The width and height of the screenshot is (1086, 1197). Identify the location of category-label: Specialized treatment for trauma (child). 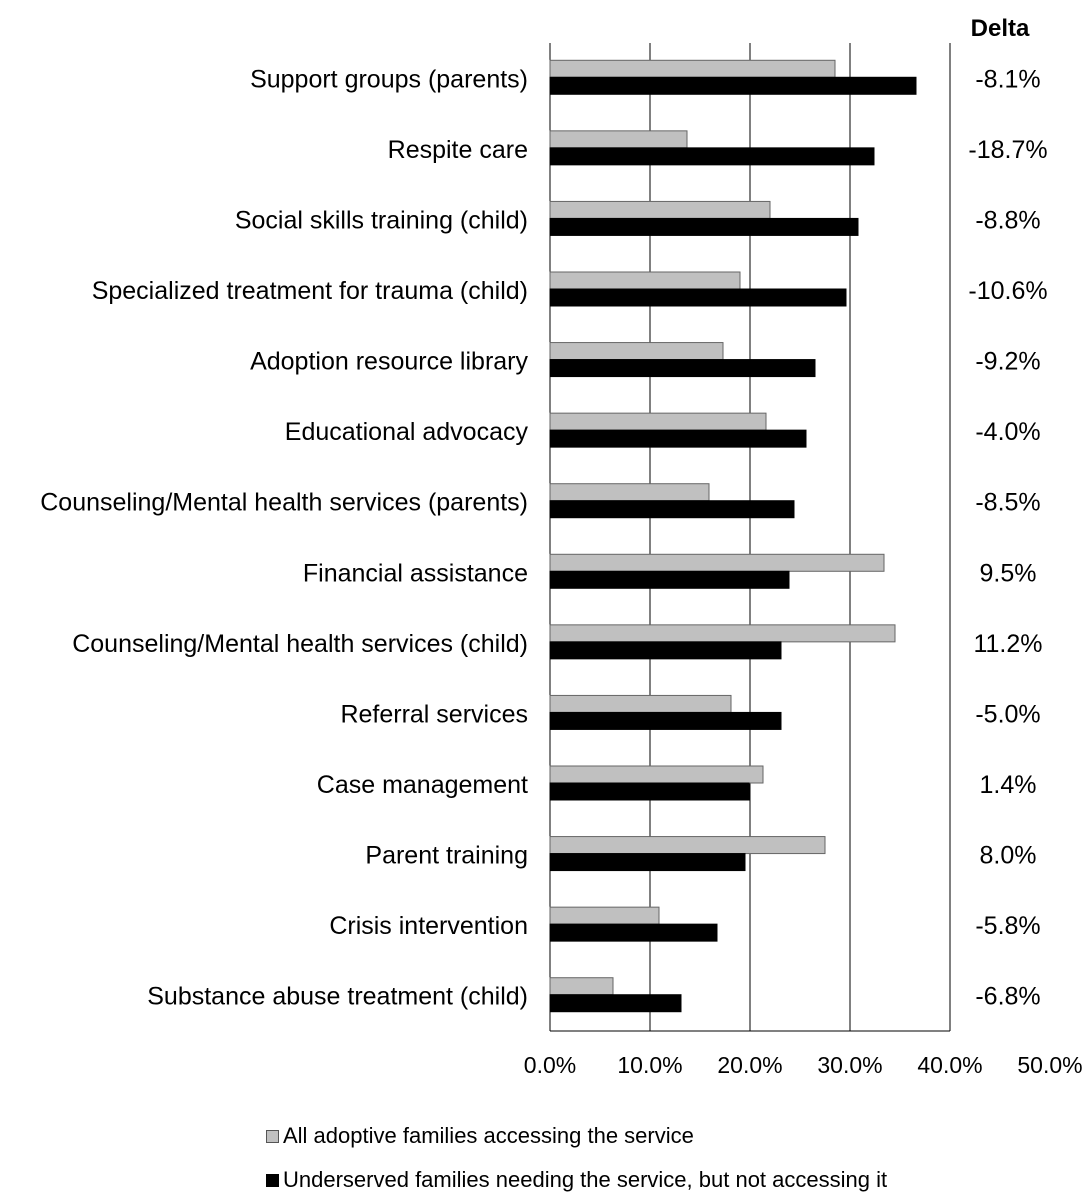
(310, 291).